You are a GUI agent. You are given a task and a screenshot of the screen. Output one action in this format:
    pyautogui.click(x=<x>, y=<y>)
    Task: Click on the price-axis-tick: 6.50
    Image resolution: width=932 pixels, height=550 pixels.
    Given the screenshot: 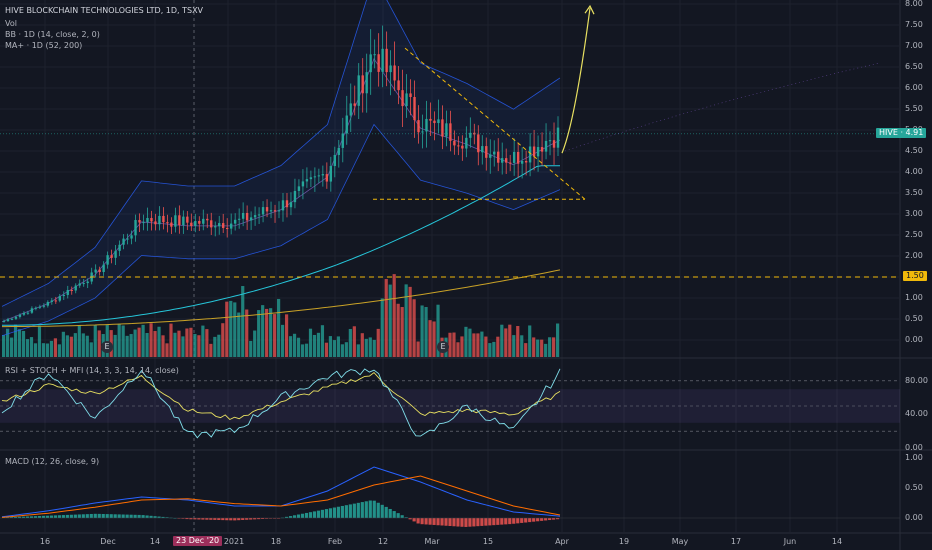 What is the action you would take?
    pyautogui.click(x=914, y=66)
    